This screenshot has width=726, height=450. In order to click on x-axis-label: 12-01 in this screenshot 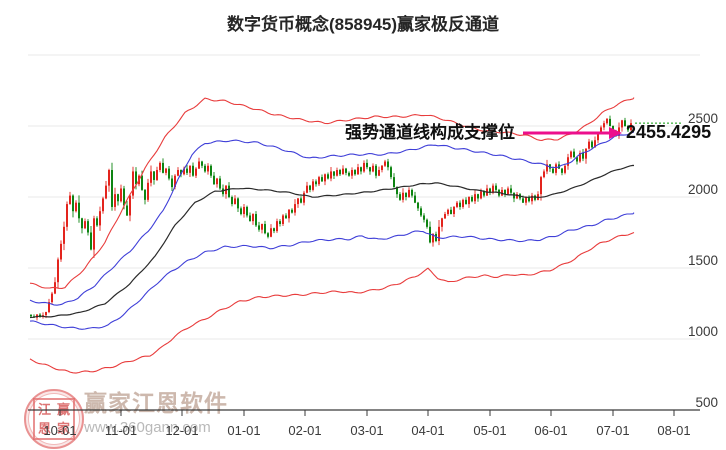, I will do `click(181, 430)`.